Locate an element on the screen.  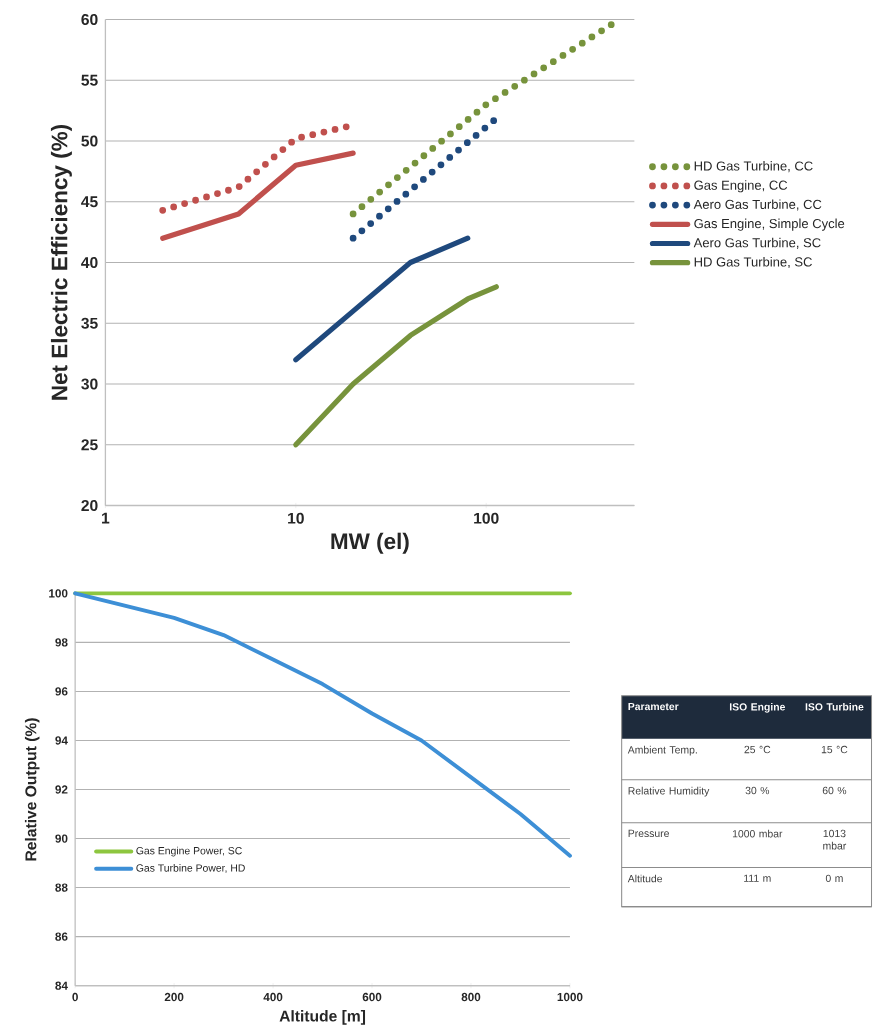
text: 60 % is located at coordinates (834, 790).